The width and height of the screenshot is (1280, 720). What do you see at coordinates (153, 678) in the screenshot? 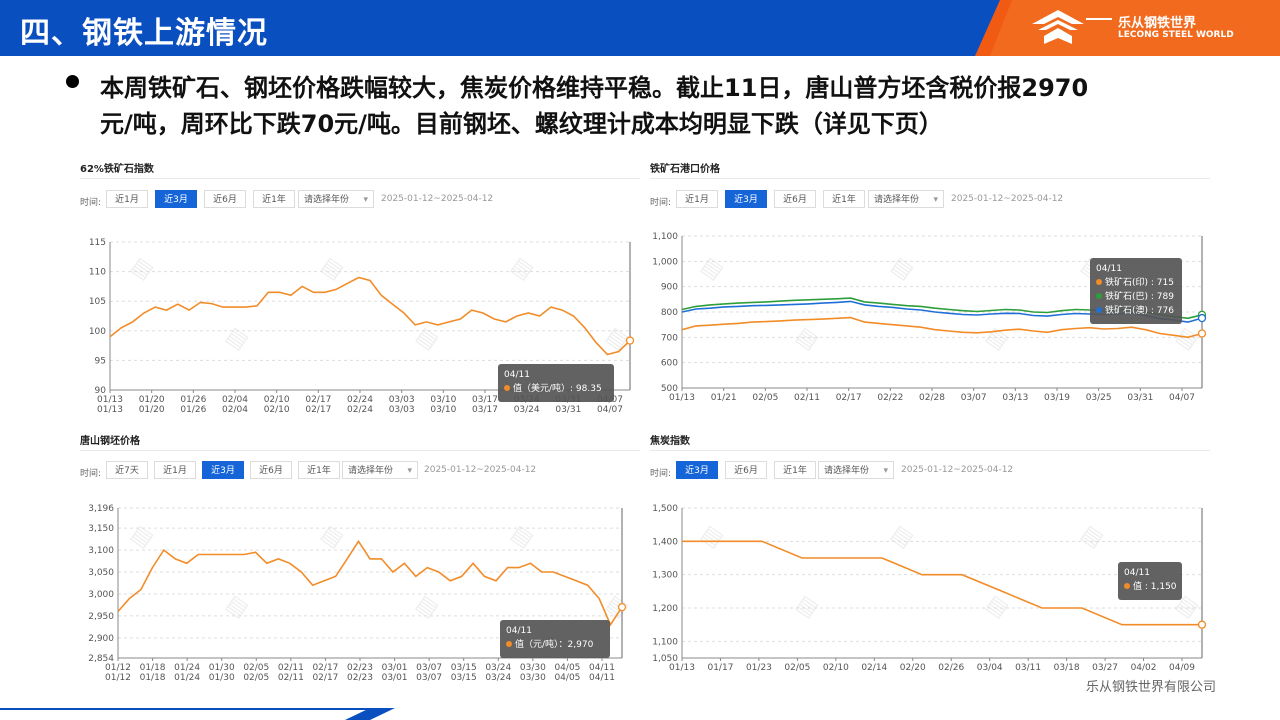
I see `x-tick-label-secondary: 01/18` at bounding box center [153, 678].